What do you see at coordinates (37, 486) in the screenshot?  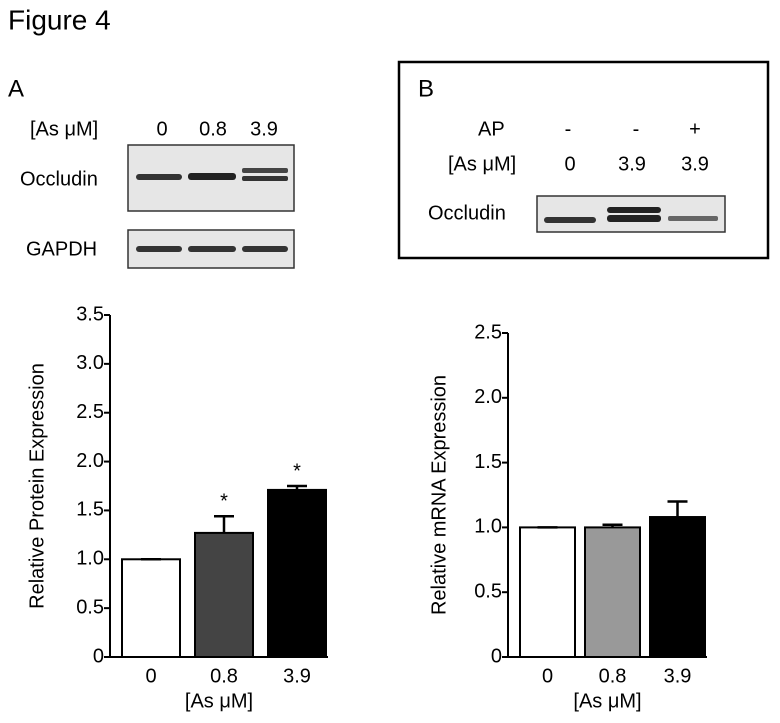 I see `y-axis-label: Relative Protein Expression` at bounding box center [37, 486].